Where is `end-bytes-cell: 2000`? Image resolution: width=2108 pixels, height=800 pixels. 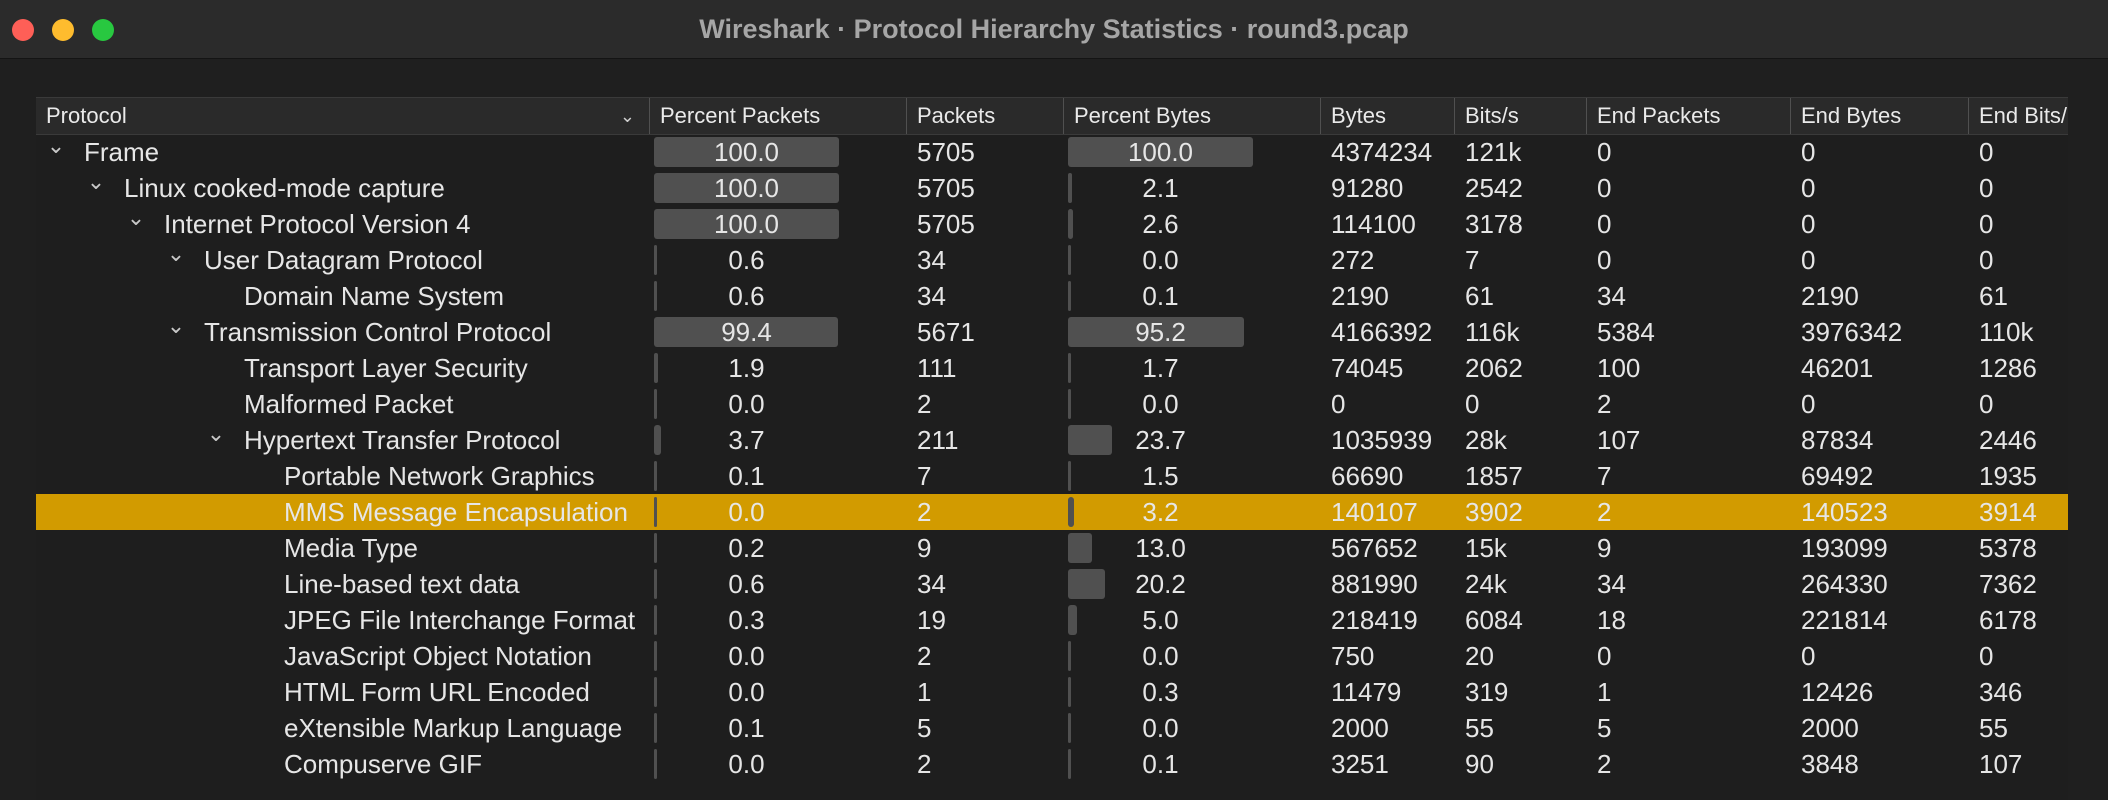 end-bytes-cell: 2000 is located at coordinates (1830, 728).